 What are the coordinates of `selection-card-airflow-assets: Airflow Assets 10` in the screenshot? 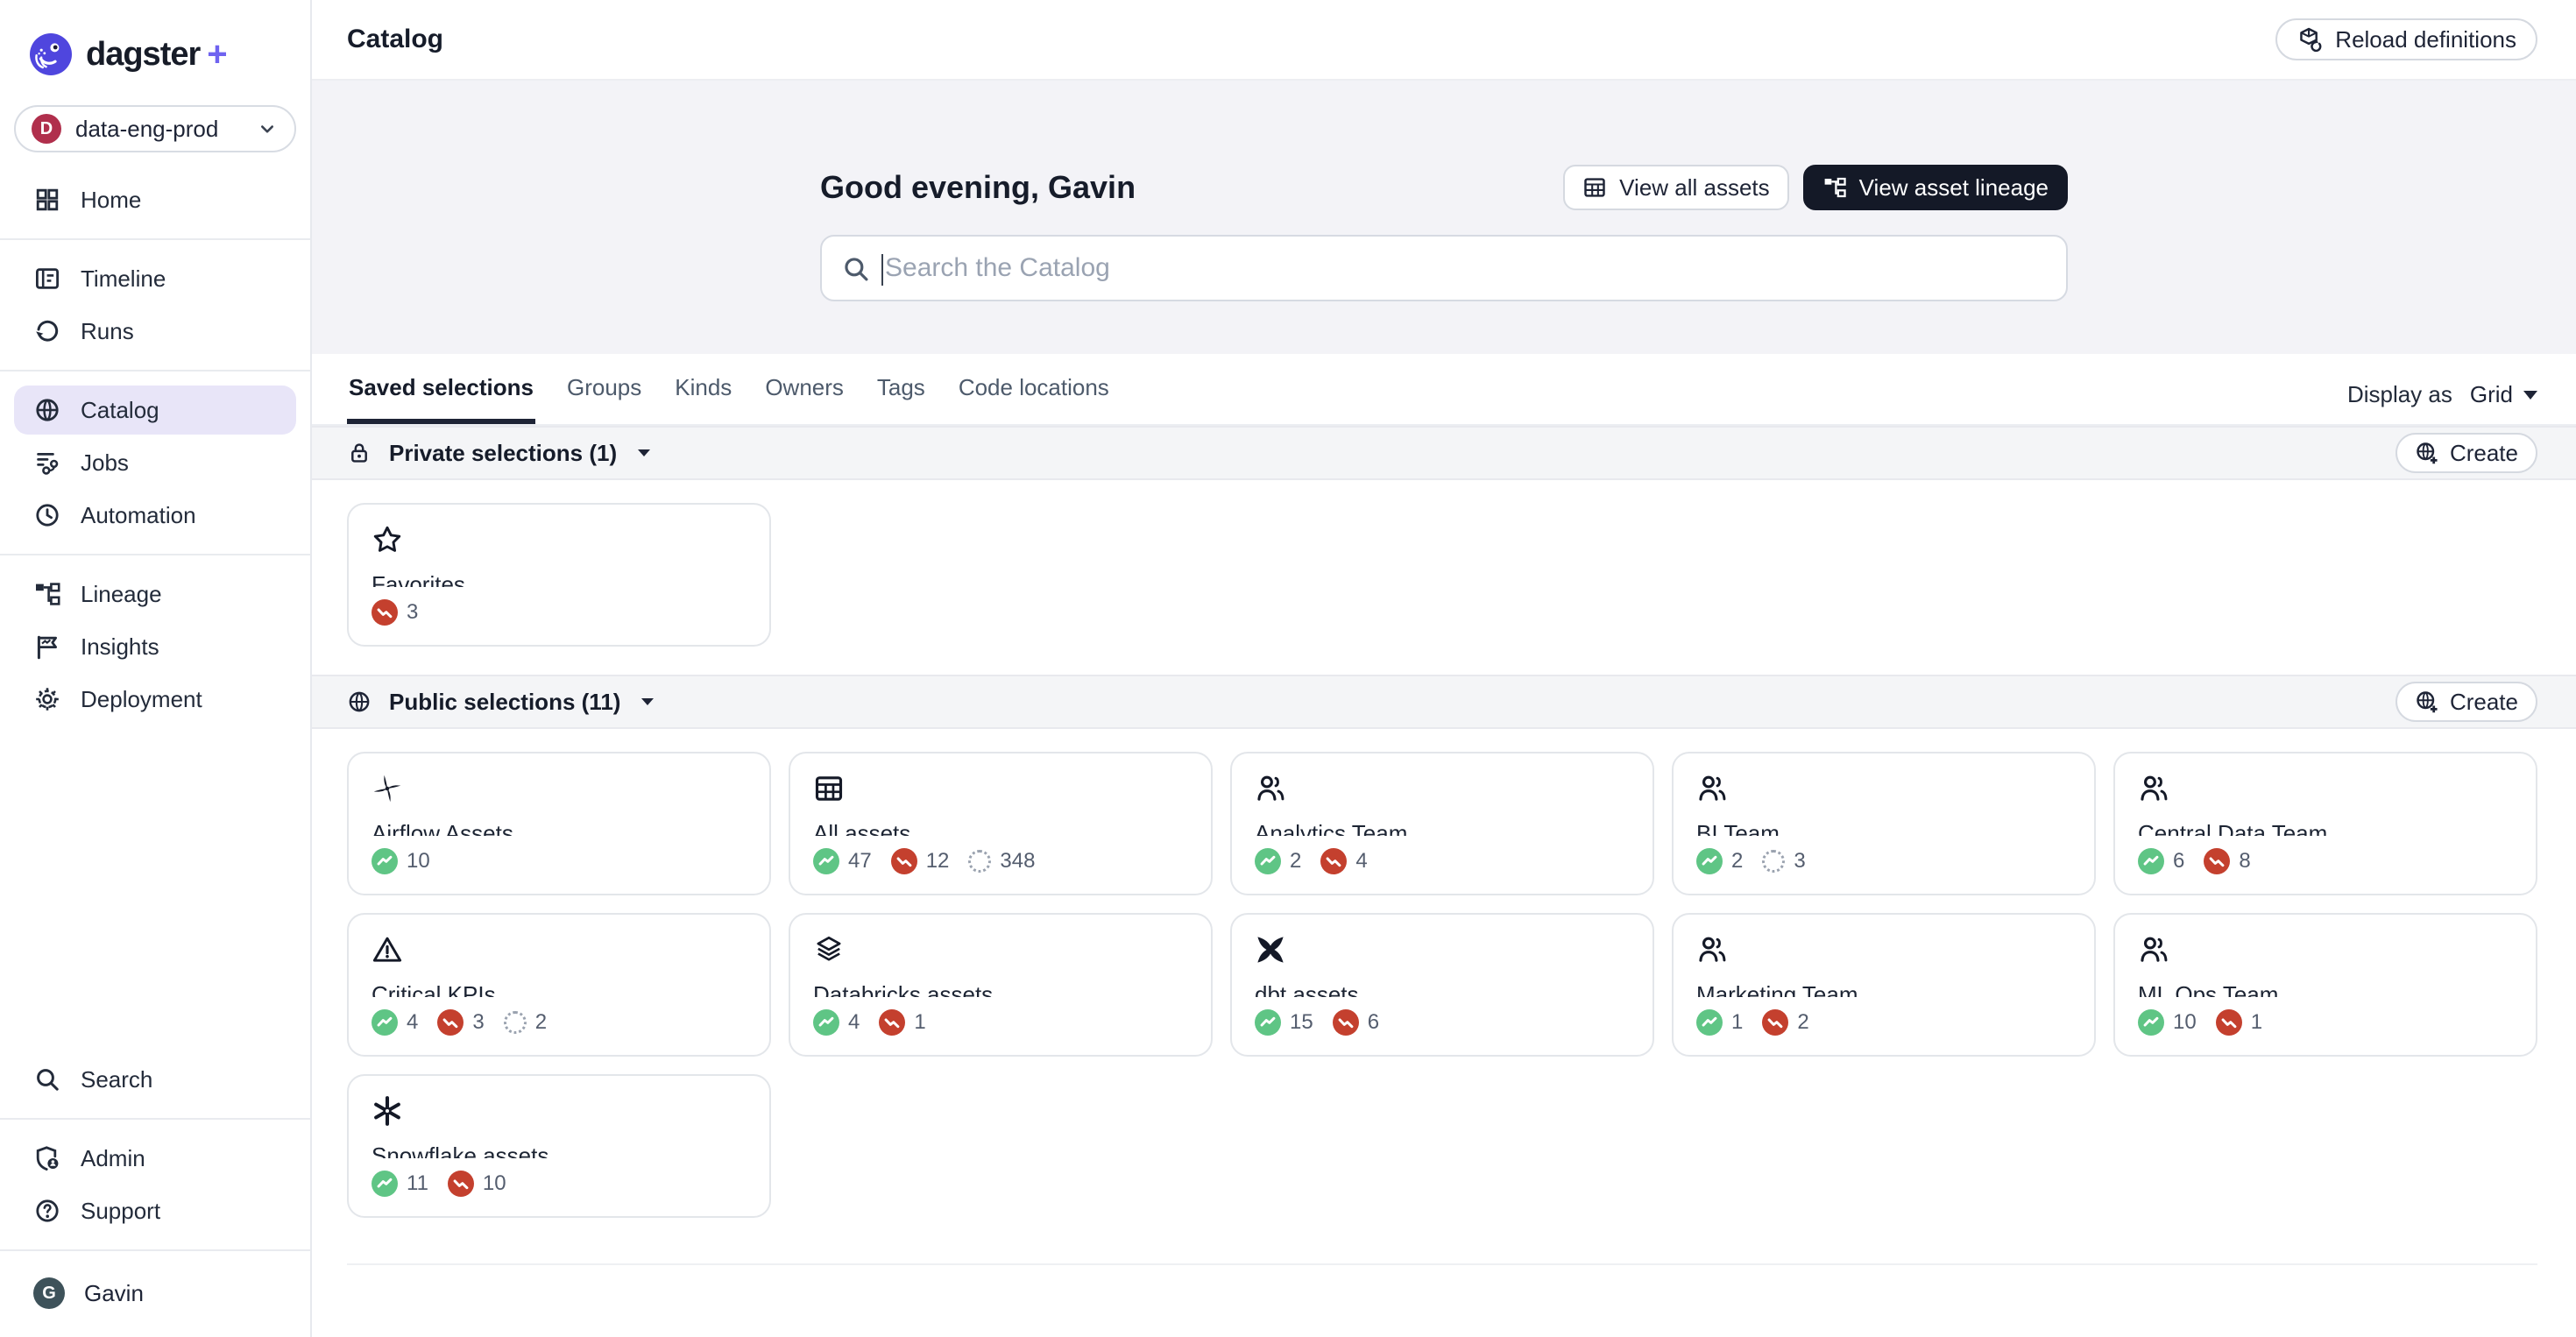 It's located at (559, 823).